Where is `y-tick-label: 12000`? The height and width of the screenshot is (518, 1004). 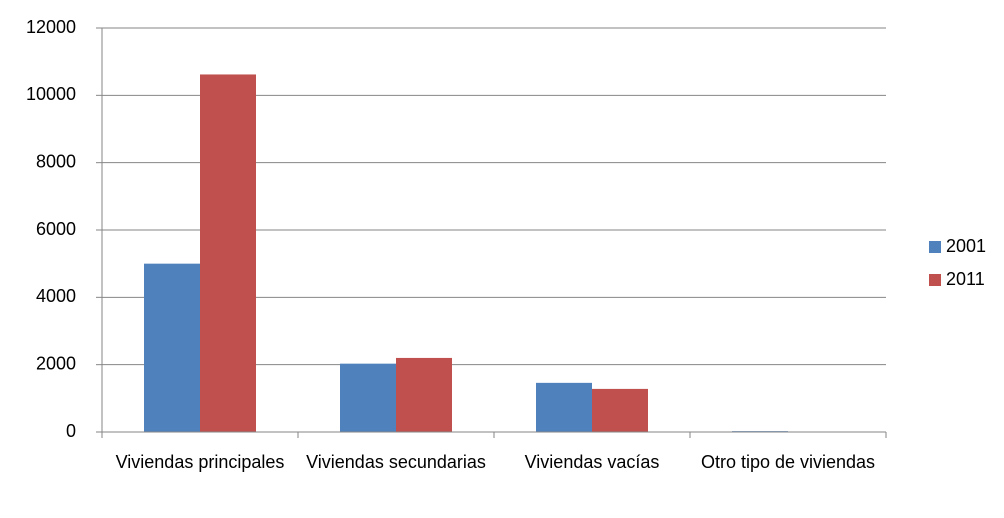 y-tick-label: 12000 is located at coordinates (51, 27).